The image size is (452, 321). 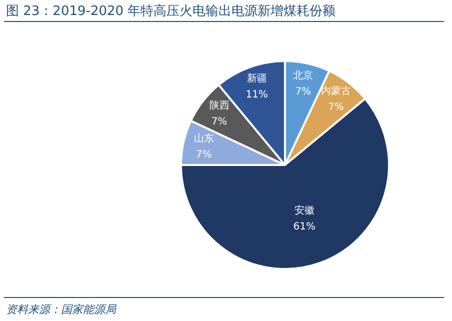 What do you see at coordinates (61, 309) in the screenshot?
I see `text: 资料来源：国家能源局` at bounding box center [61, 309].